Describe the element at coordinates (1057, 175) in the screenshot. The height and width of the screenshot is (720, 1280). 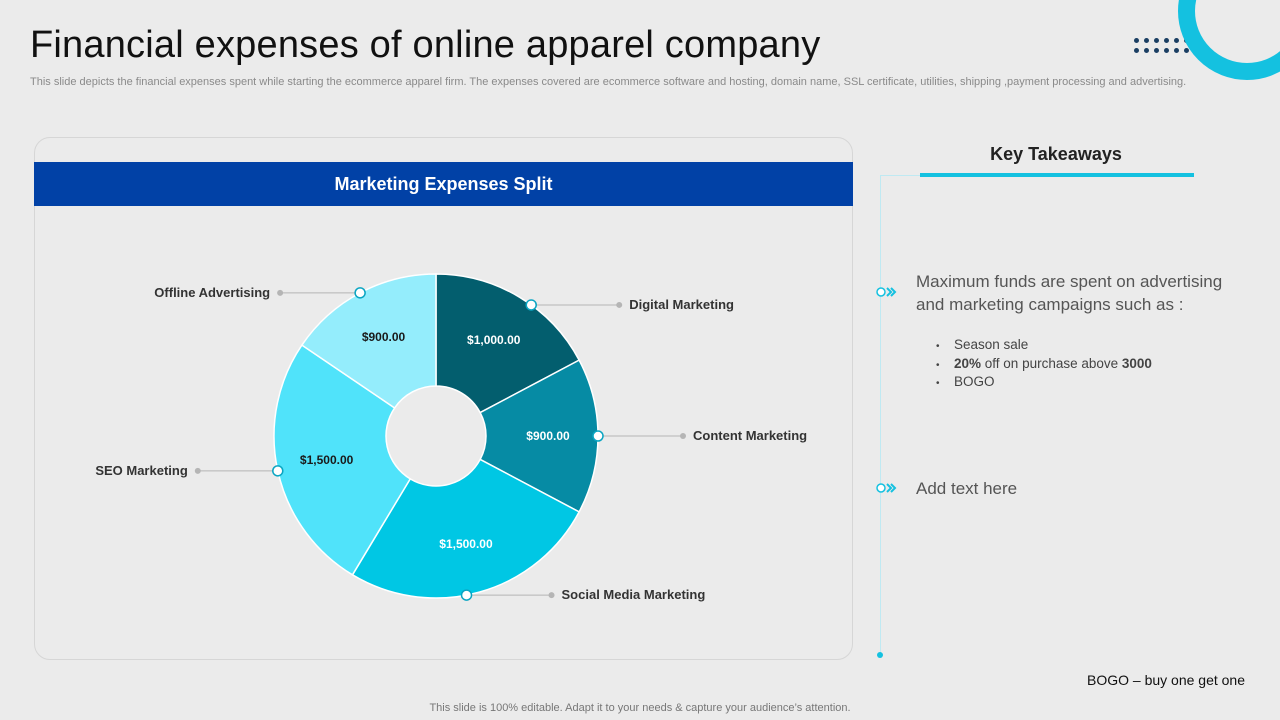
I see `takeaways-underline` at that location.